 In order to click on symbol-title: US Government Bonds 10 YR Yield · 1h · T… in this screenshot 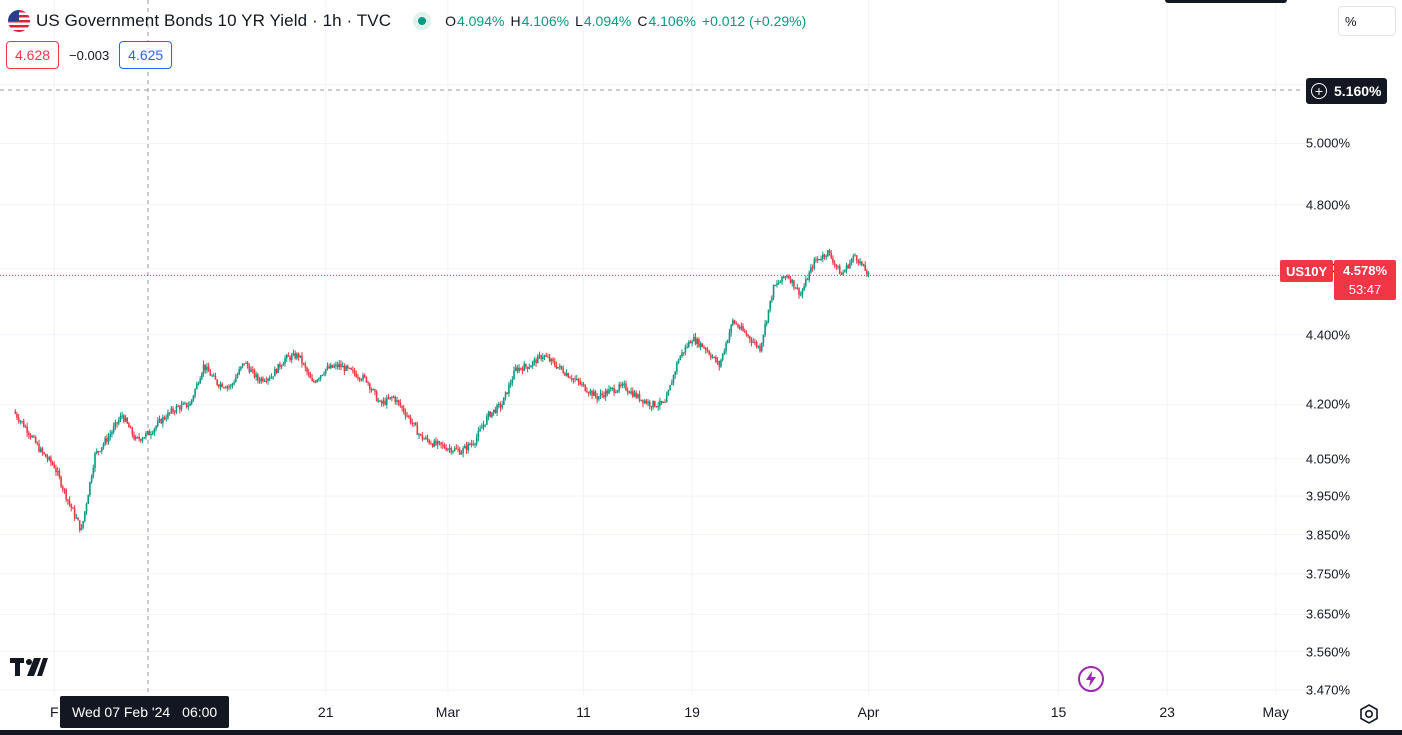, I will do `click(214, 20)`.